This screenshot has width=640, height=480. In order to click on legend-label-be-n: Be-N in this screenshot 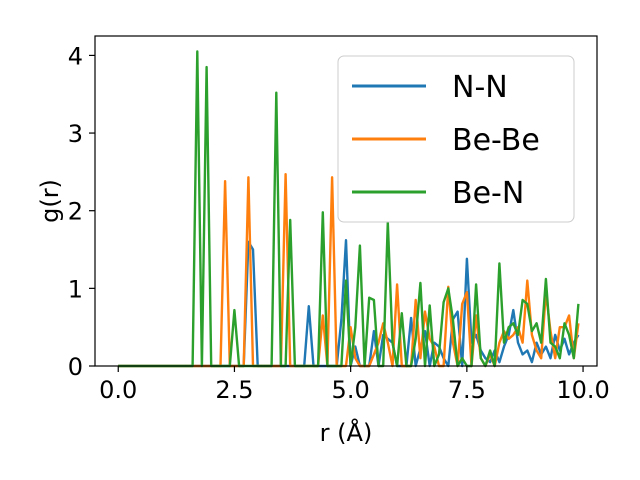, I will do `click(488, 193)`.